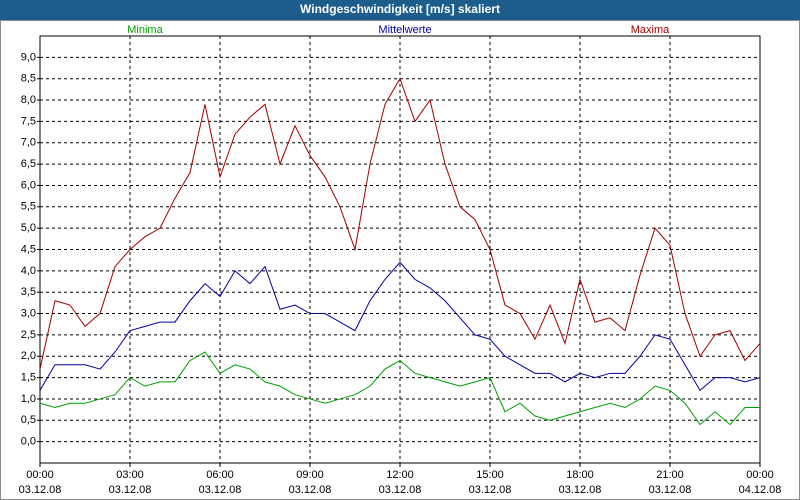 This screenshot has height=500, width=800. Describe the element at coordinates (310, 475) in the screenshot. I see `x-tick-label: 09:00` at that location.